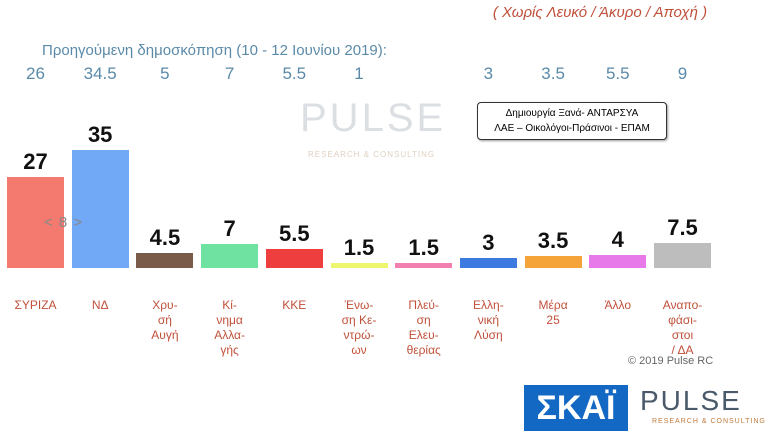 The height and width of the screenshot is (444, 768). What do you see at coordinates (553, 241) in the screenshot?
I see `value-label: 3.5` at bounding box center [553, 241].